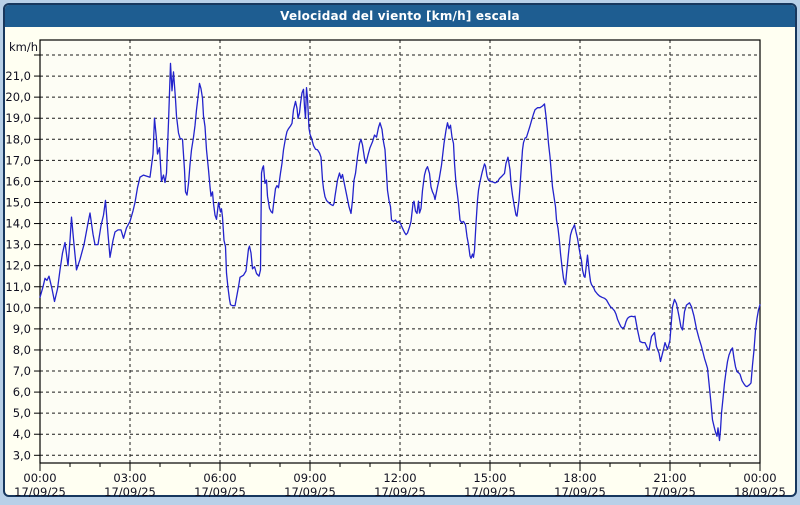 This screenshot has width=800, height=505. Describe the element at coordinates (18, 266) in the screenshot. I see `y-tick-label: 12,0` at that location.